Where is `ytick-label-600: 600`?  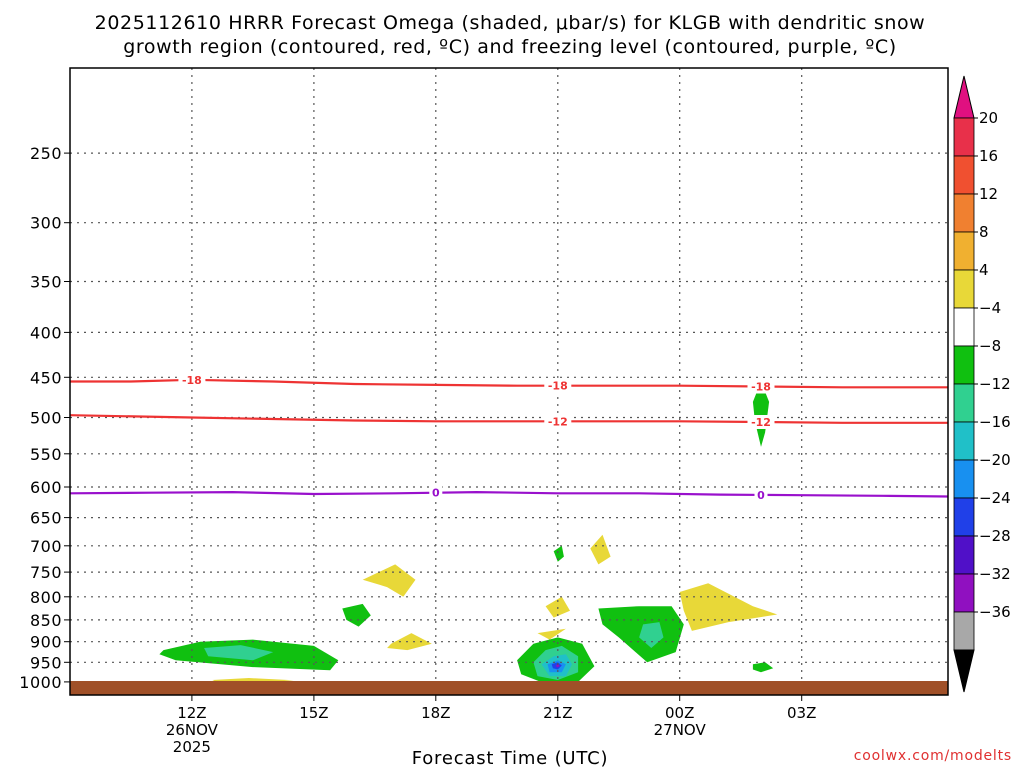 ytick-label-600: 600 is located at coordinates (46, 487).